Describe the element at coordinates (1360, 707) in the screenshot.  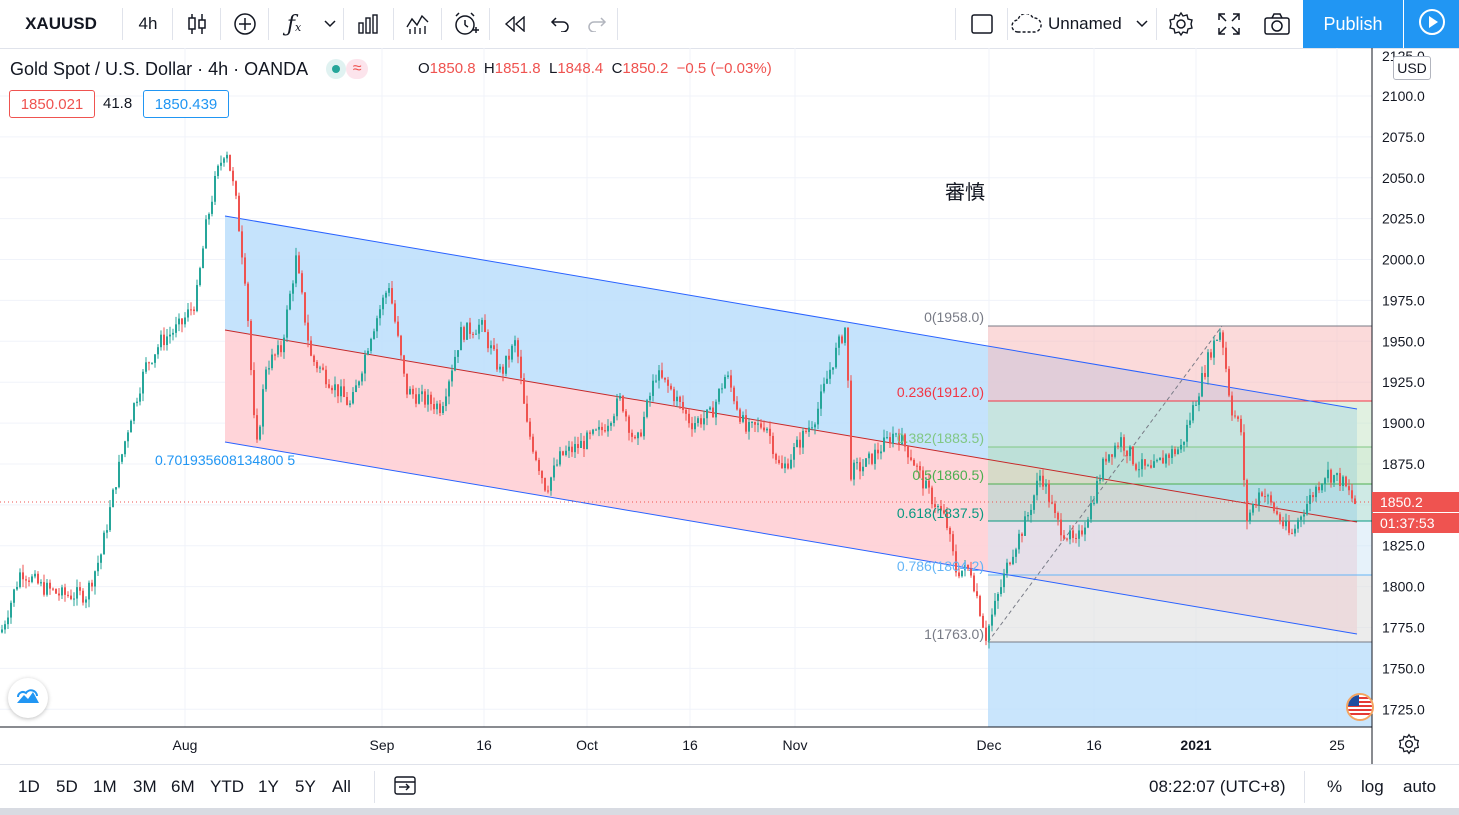
I see `us-flag-icon` at that location.